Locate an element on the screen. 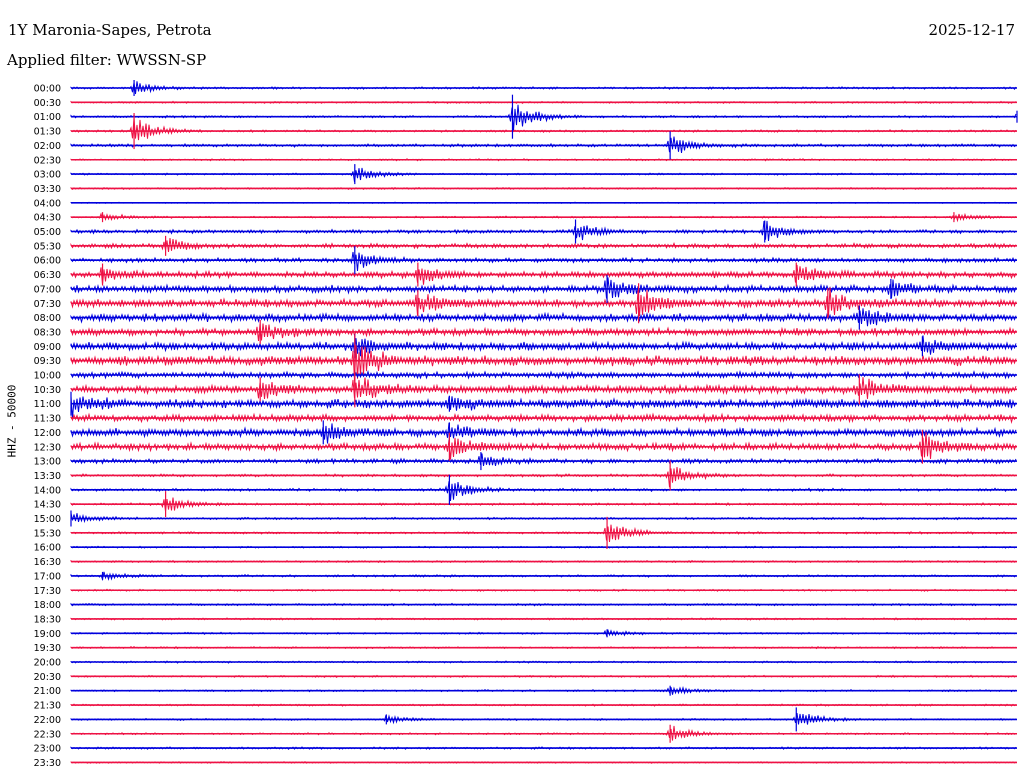 This screenshot has width=1024, height=780. row-time-label: 01:30 is located at coordinates (47, 132).